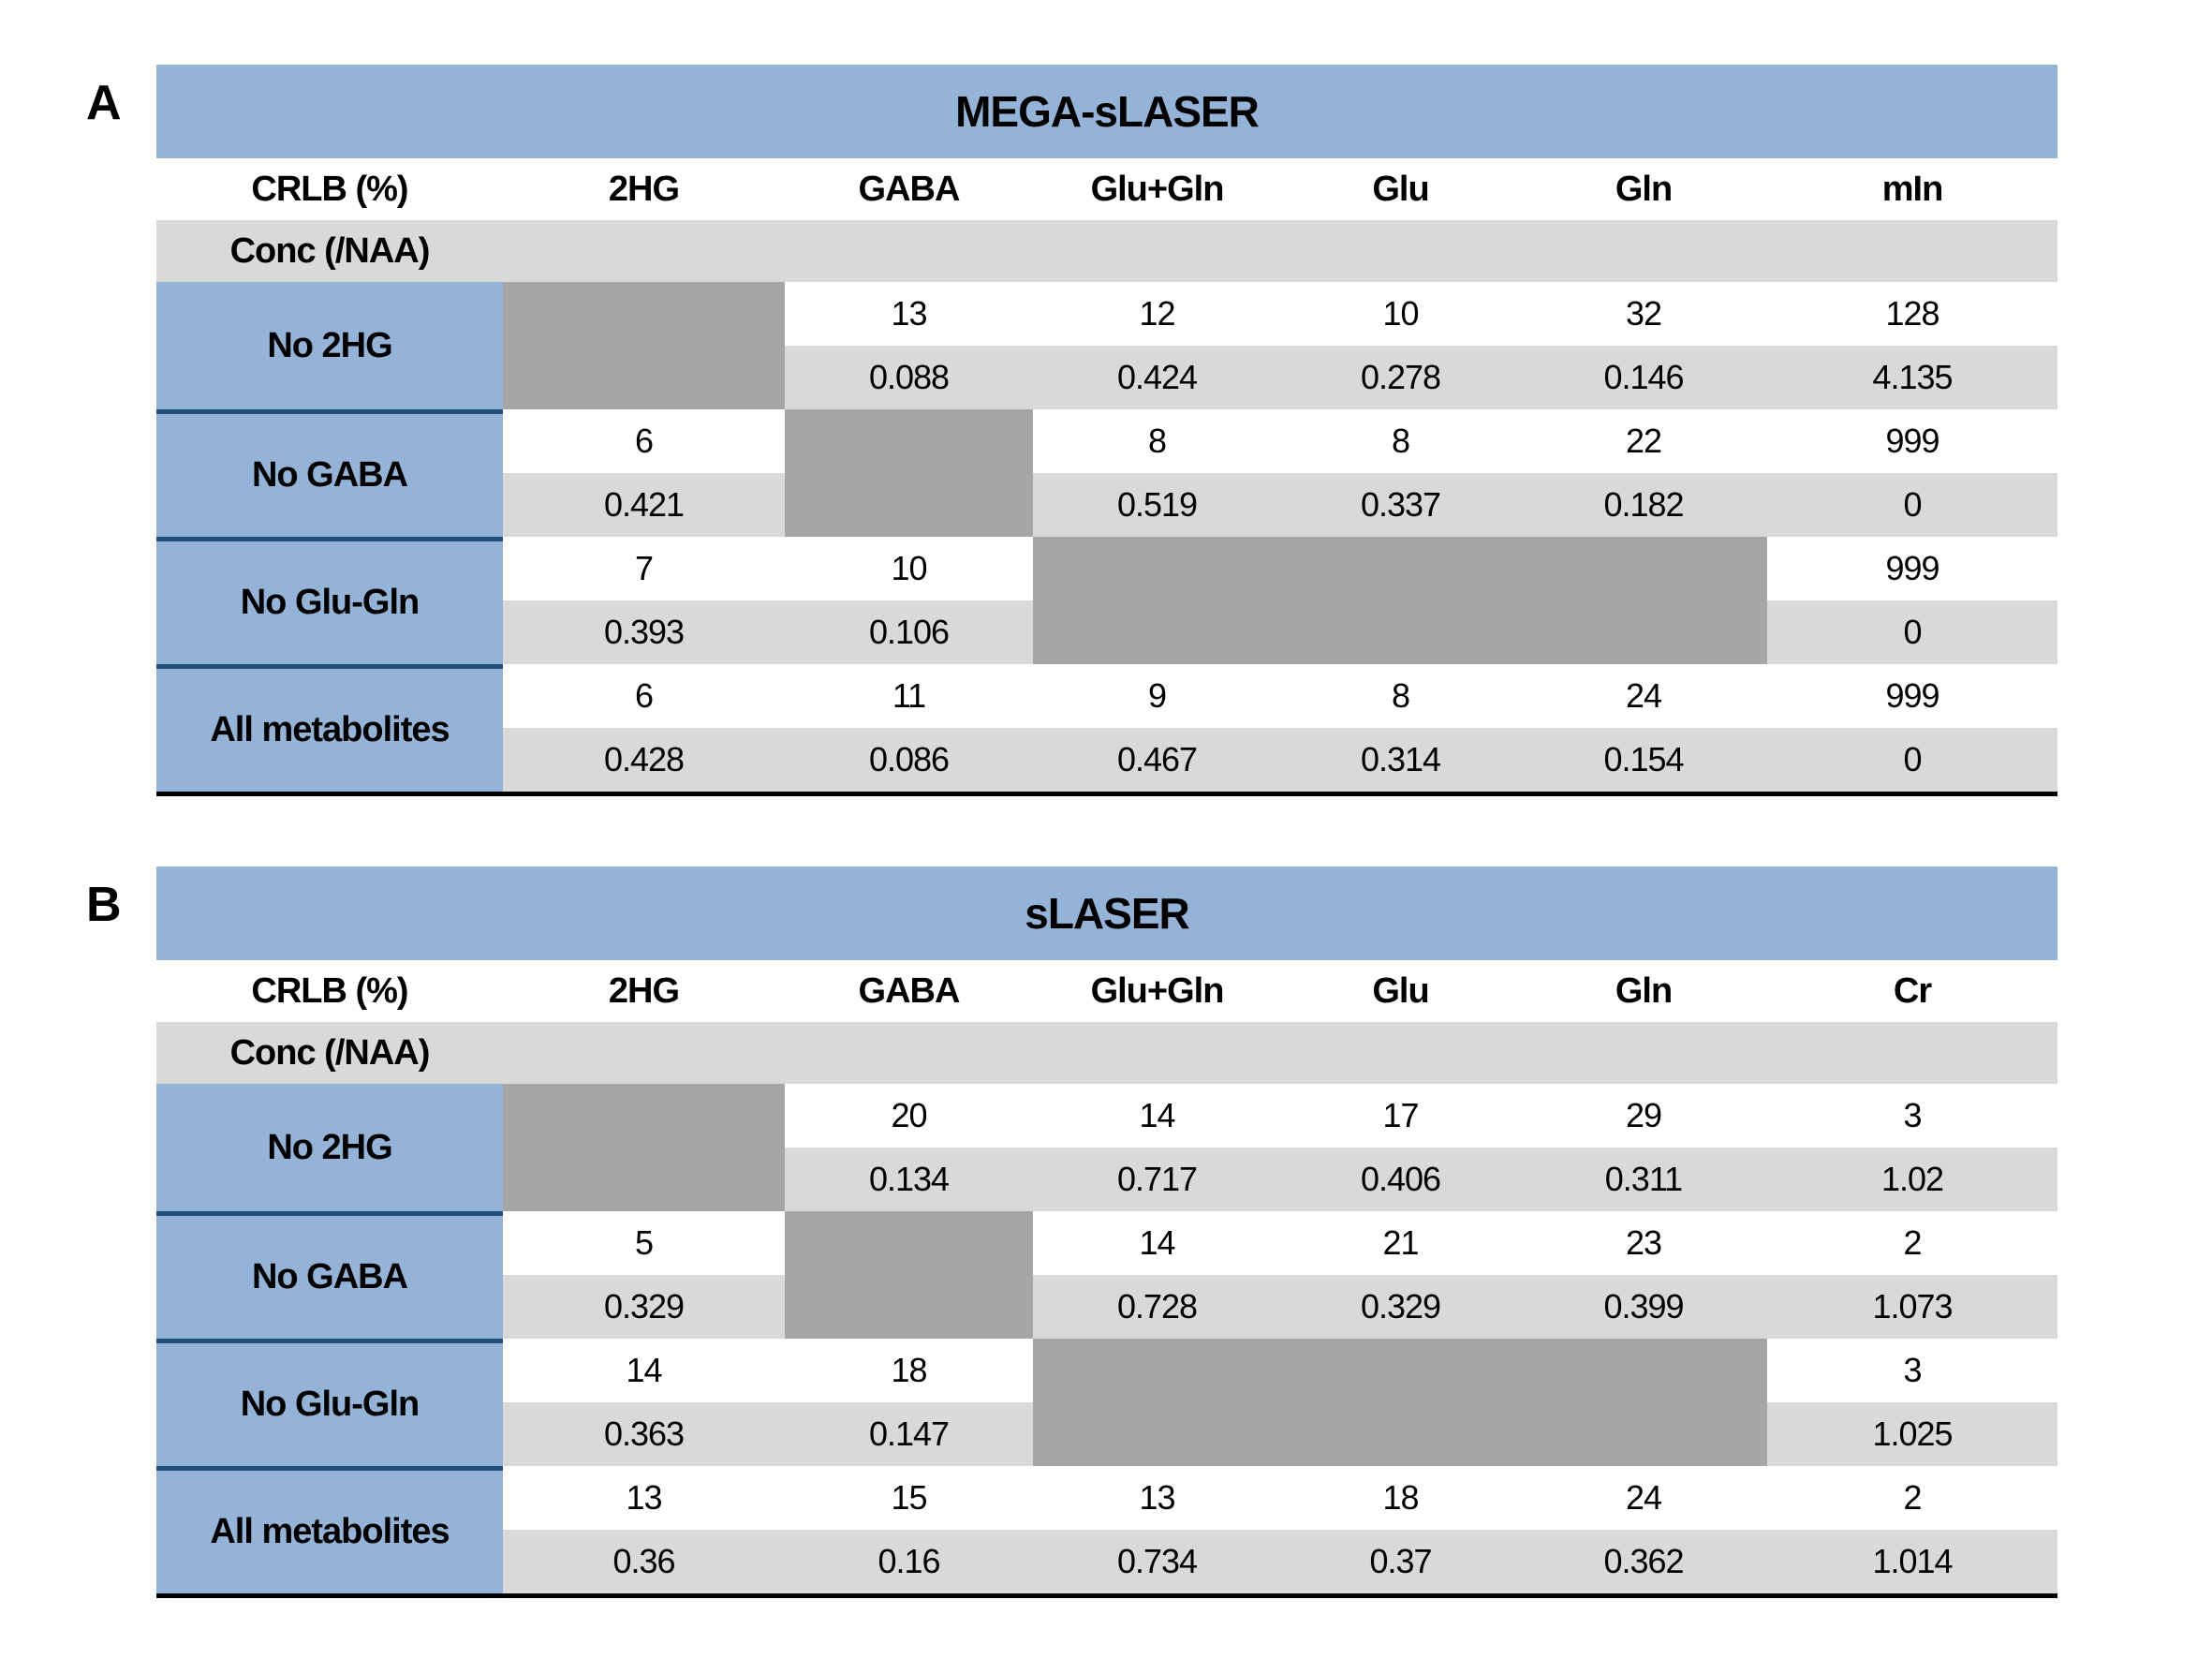 The width and height of the screenshot is (2212, 1659). I want to click on conc-cell: 0.734, so click(1157, 1562).